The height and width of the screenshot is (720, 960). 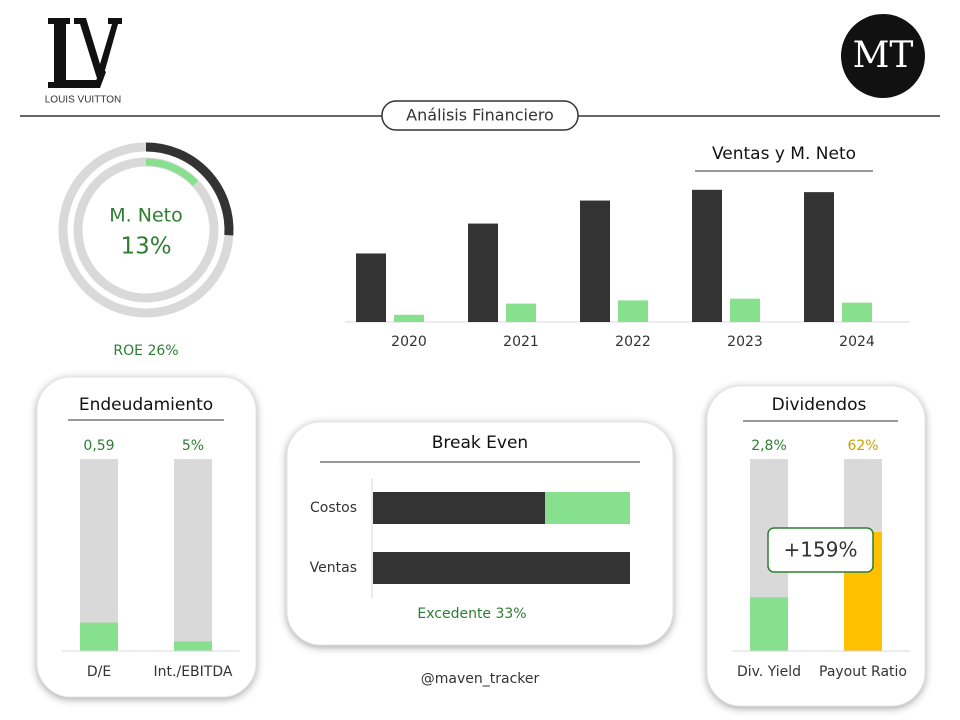 What do you see at coordinates (521, 342) in the screenshot?
I see `x-tick-label: 2021` at bounding box center [521, 342].